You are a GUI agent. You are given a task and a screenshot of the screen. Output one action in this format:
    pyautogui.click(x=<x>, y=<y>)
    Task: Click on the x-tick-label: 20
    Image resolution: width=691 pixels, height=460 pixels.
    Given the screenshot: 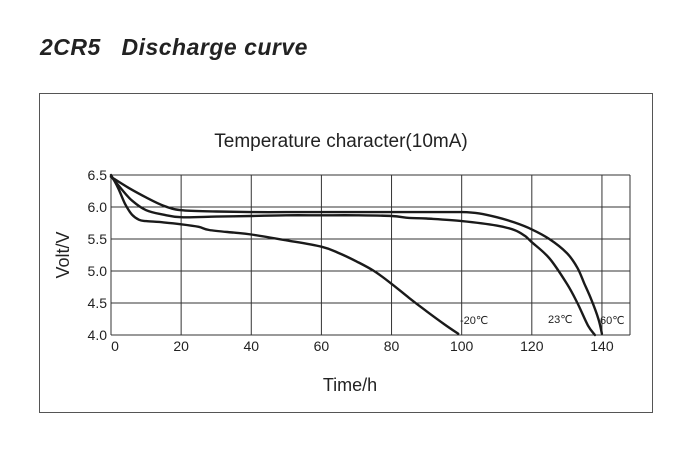 What is the action you would take?
    pyautogui.click(x=181, y=346)
    